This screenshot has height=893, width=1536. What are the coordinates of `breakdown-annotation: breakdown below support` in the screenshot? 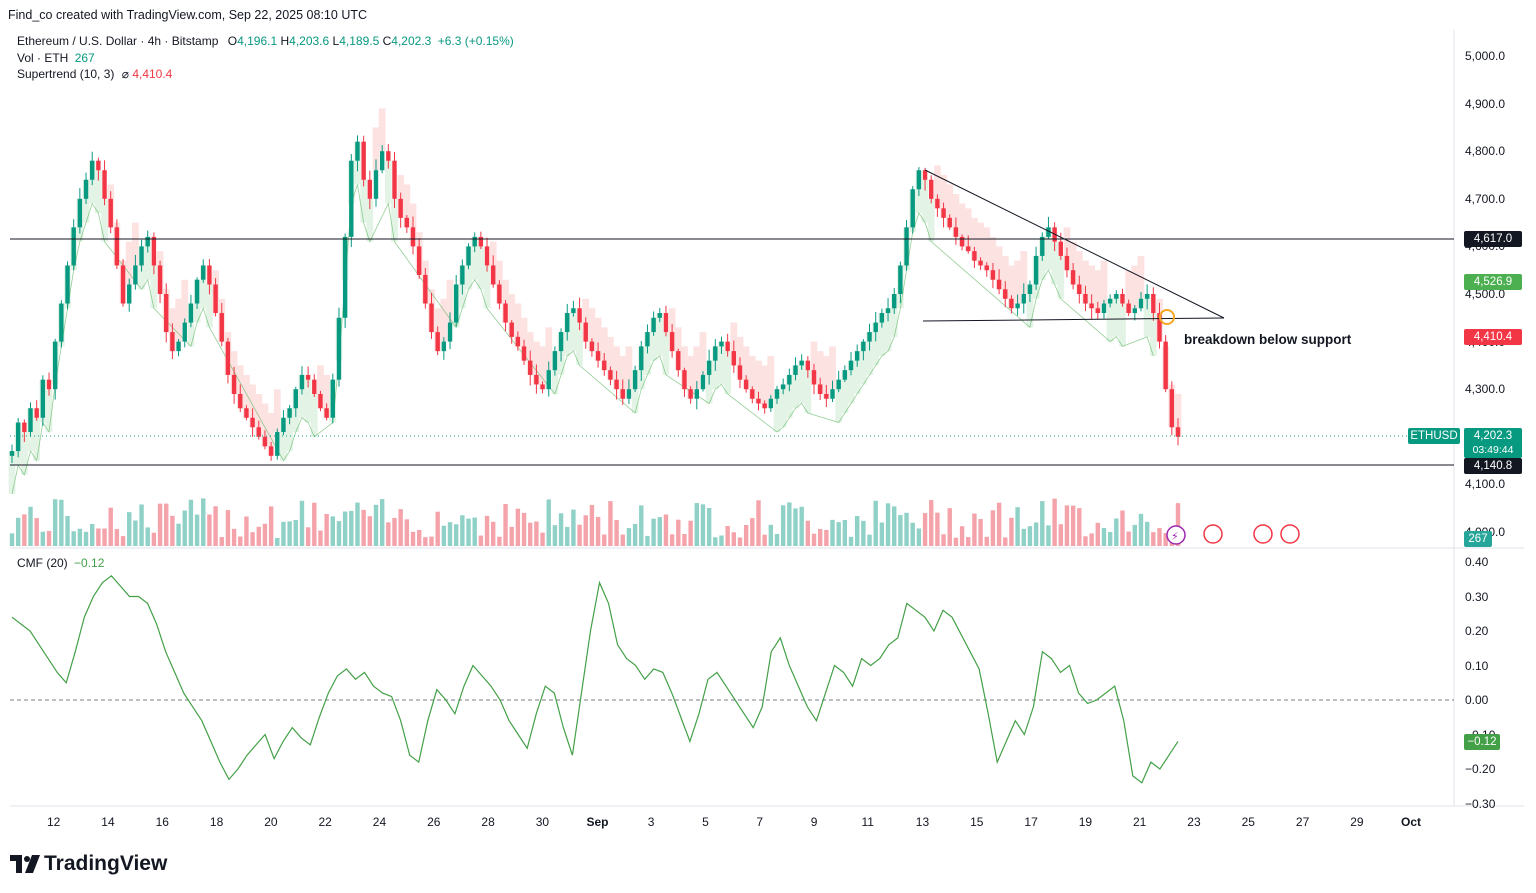 It's located at (1268, 339).